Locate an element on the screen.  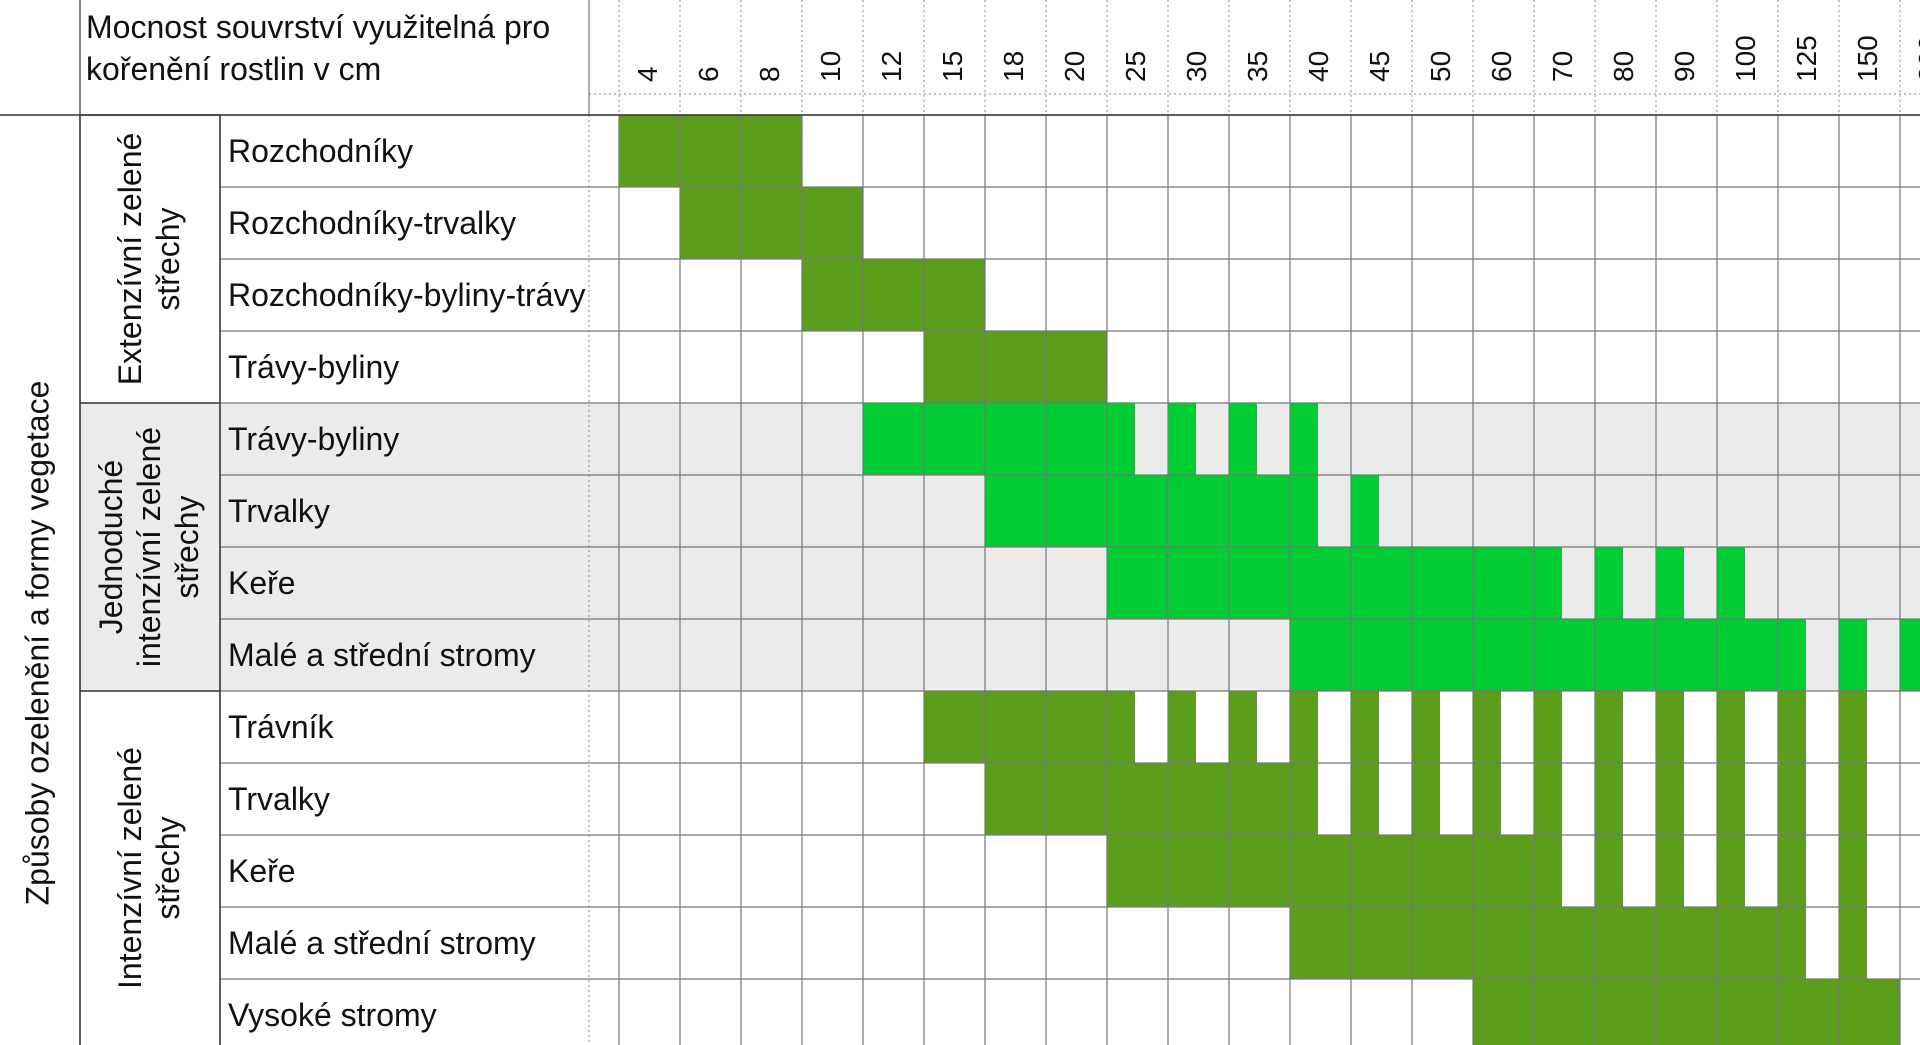
column-tick-label: 30 is located at coordinates (1196, 66).